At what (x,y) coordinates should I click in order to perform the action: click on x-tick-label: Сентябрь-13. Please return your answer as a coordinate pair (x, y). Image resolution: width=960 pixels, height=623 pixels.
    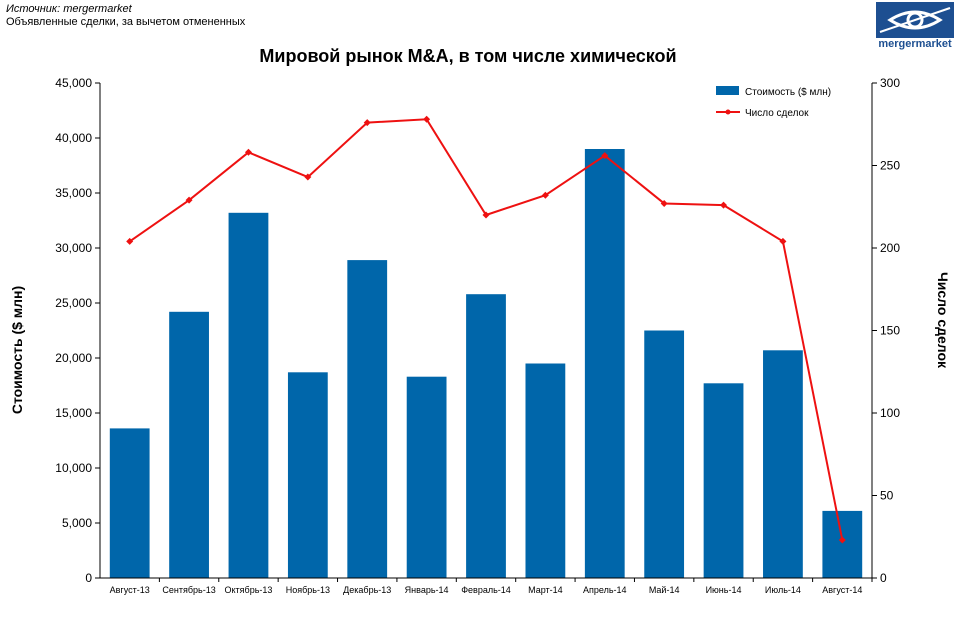
    Looking at the image, I should click on (188, 590).